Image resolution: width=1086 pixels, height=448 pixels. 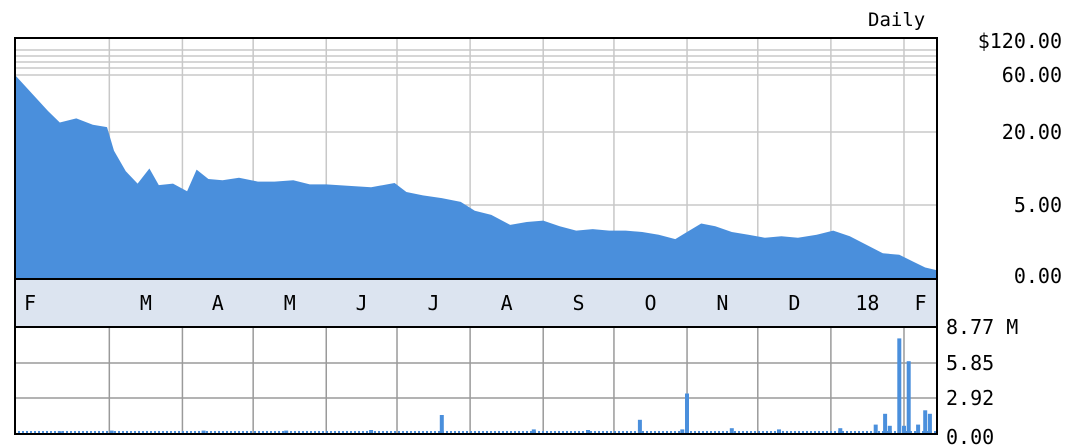 I want to click on frequency-label: Daily, so click(x=896, y=20).